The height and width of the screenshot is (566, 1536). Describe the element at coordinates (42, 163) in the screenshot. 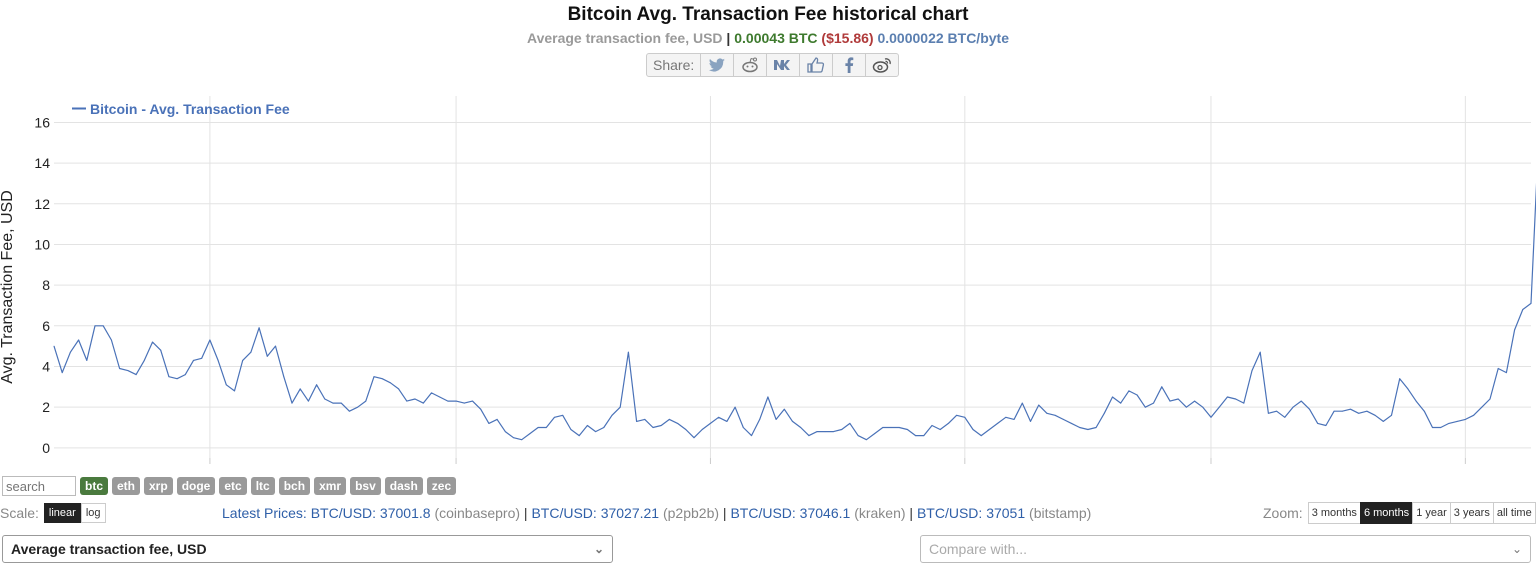

I see `y-tick-label: 14` at that location.